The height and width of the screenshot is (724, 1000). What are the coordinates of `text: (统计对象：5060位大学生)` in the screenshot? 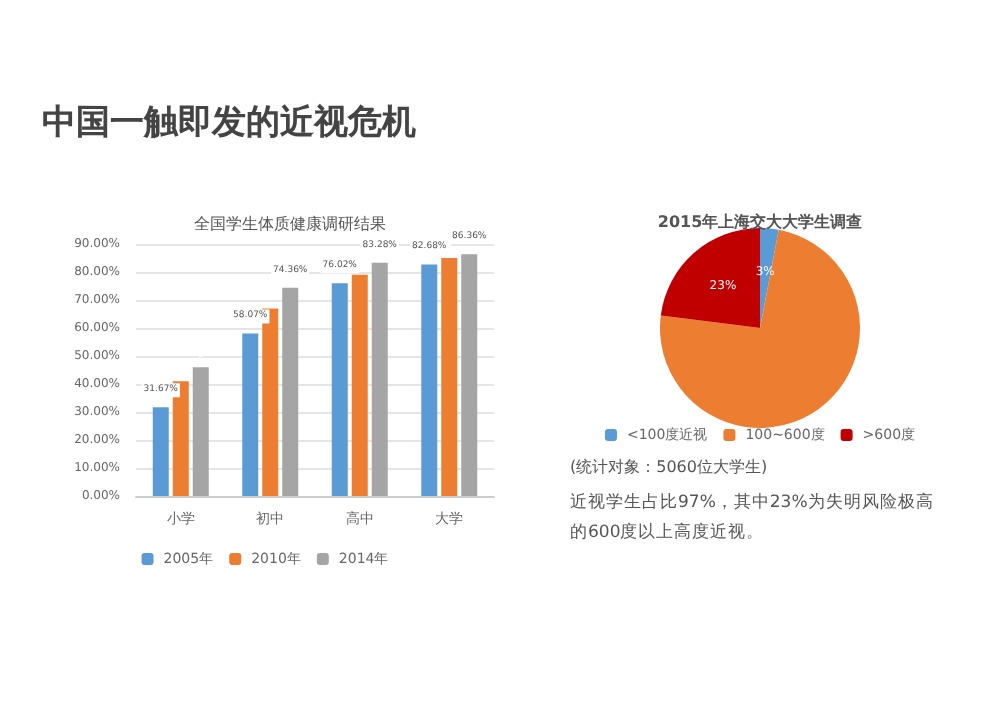 It's located at (669, 467).